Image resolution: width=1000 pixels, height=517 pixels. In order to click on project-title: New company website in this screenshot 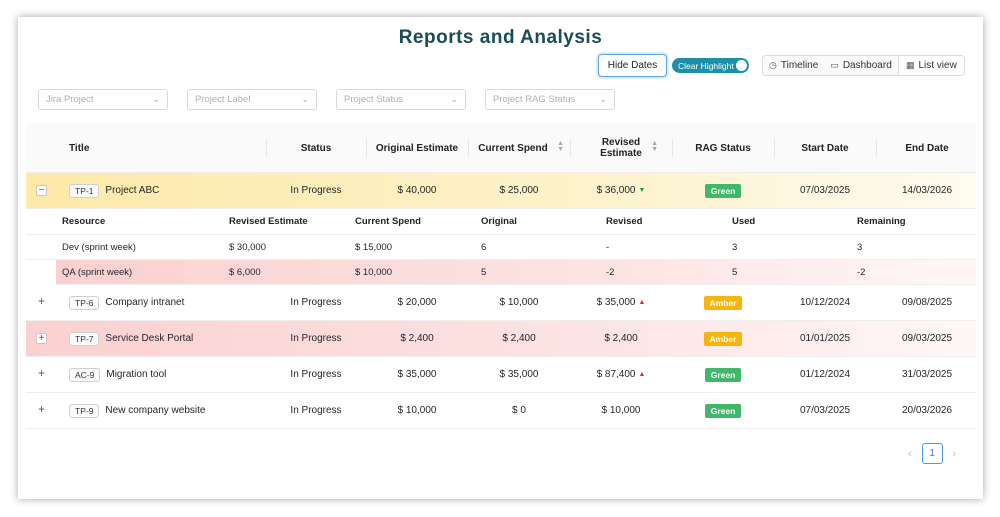, I will do `click(155, 410)`.